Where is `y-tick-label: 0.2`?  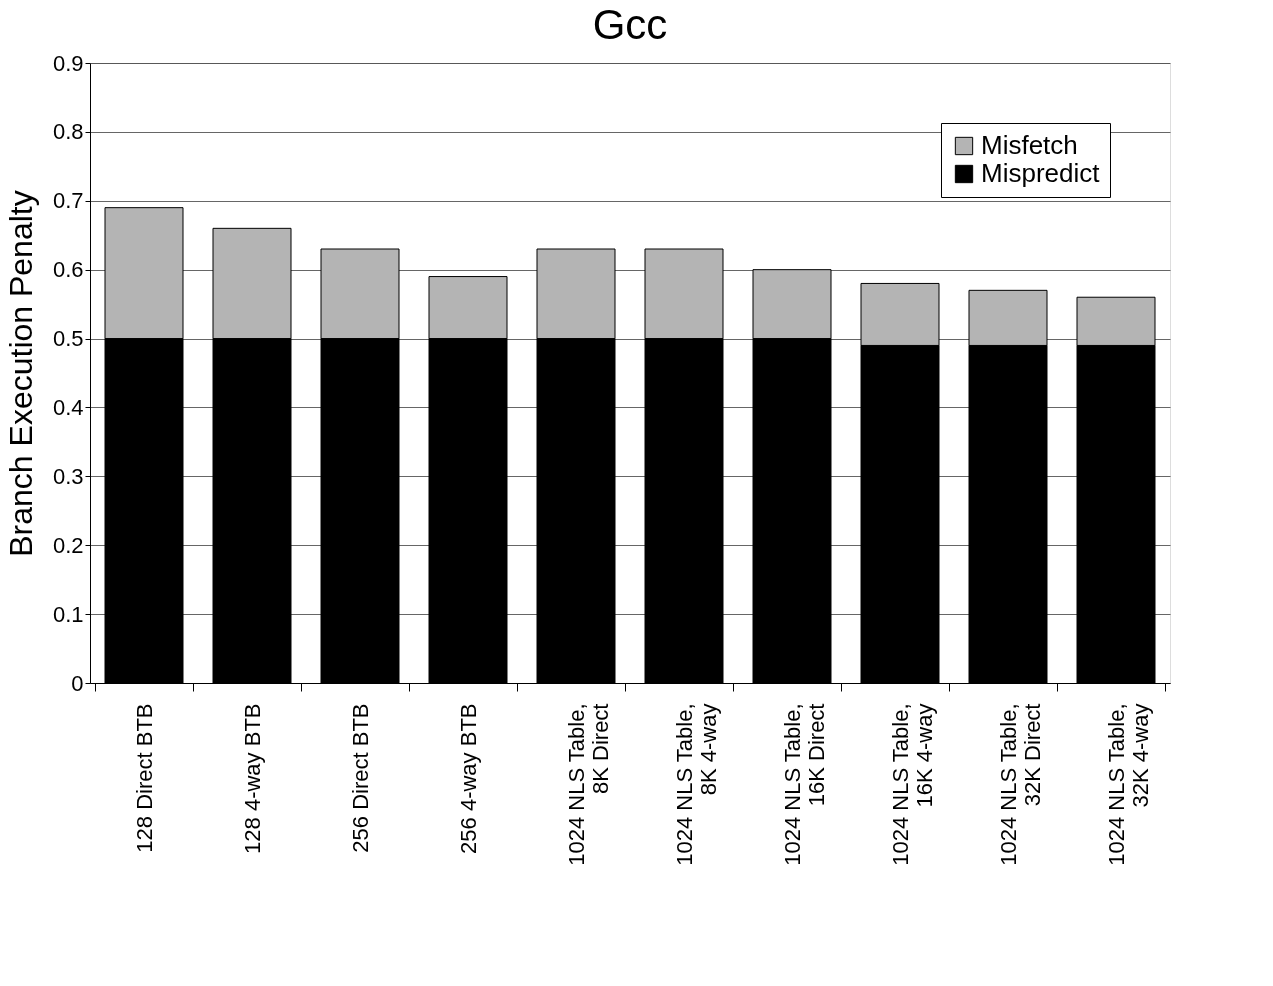
y-tick-label: 0.2 is located at coordinates (68, 545).